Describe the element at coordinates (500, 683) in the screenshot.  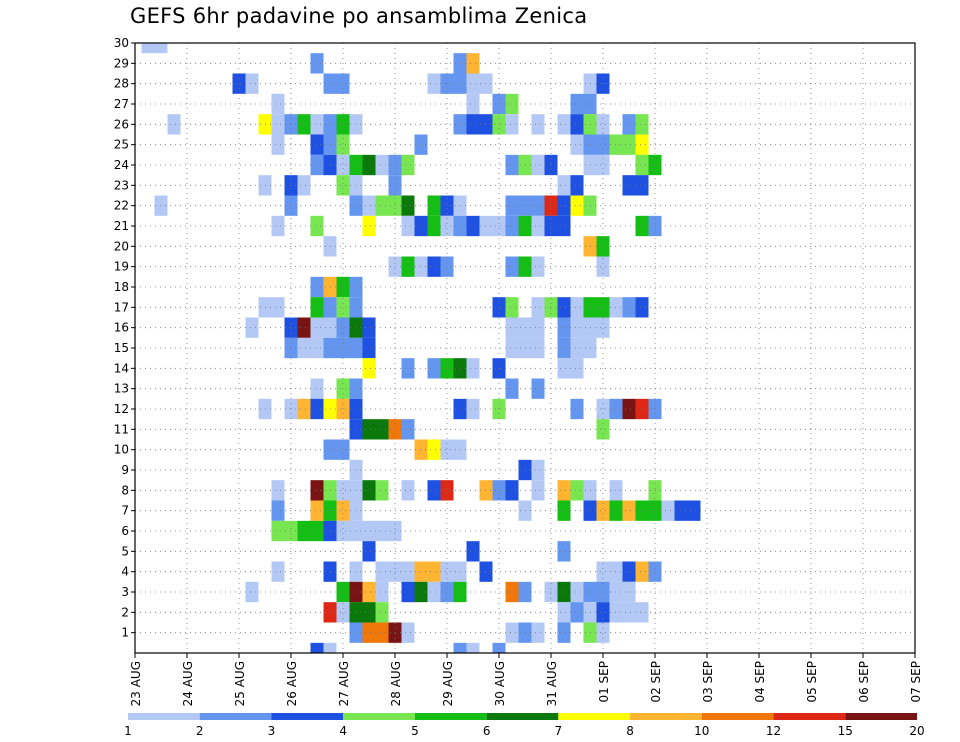
I see `x-tick-label: 30 AUG` at that location.